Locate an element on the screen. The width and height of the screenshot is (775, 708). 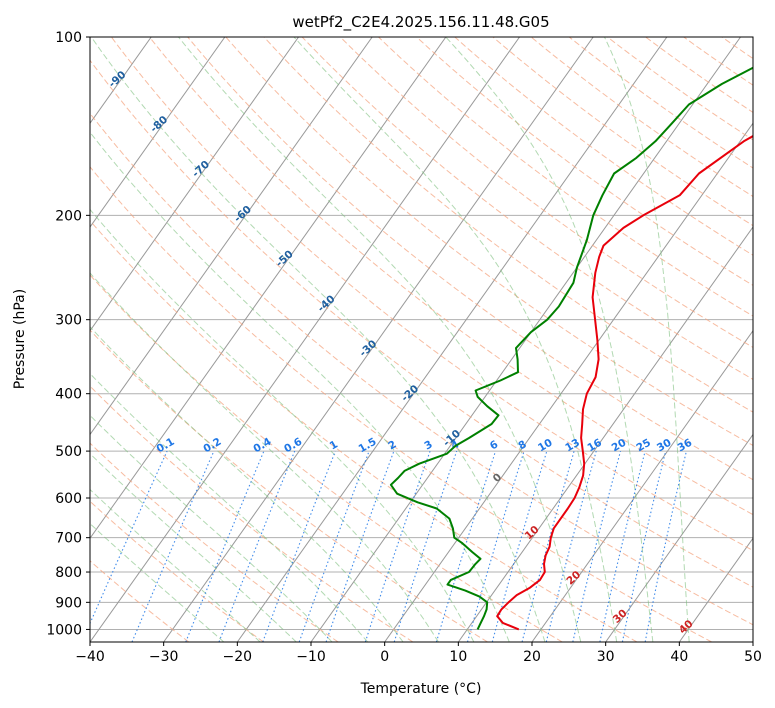
y-tick-label: 800 is located at coordinates (68, 573).